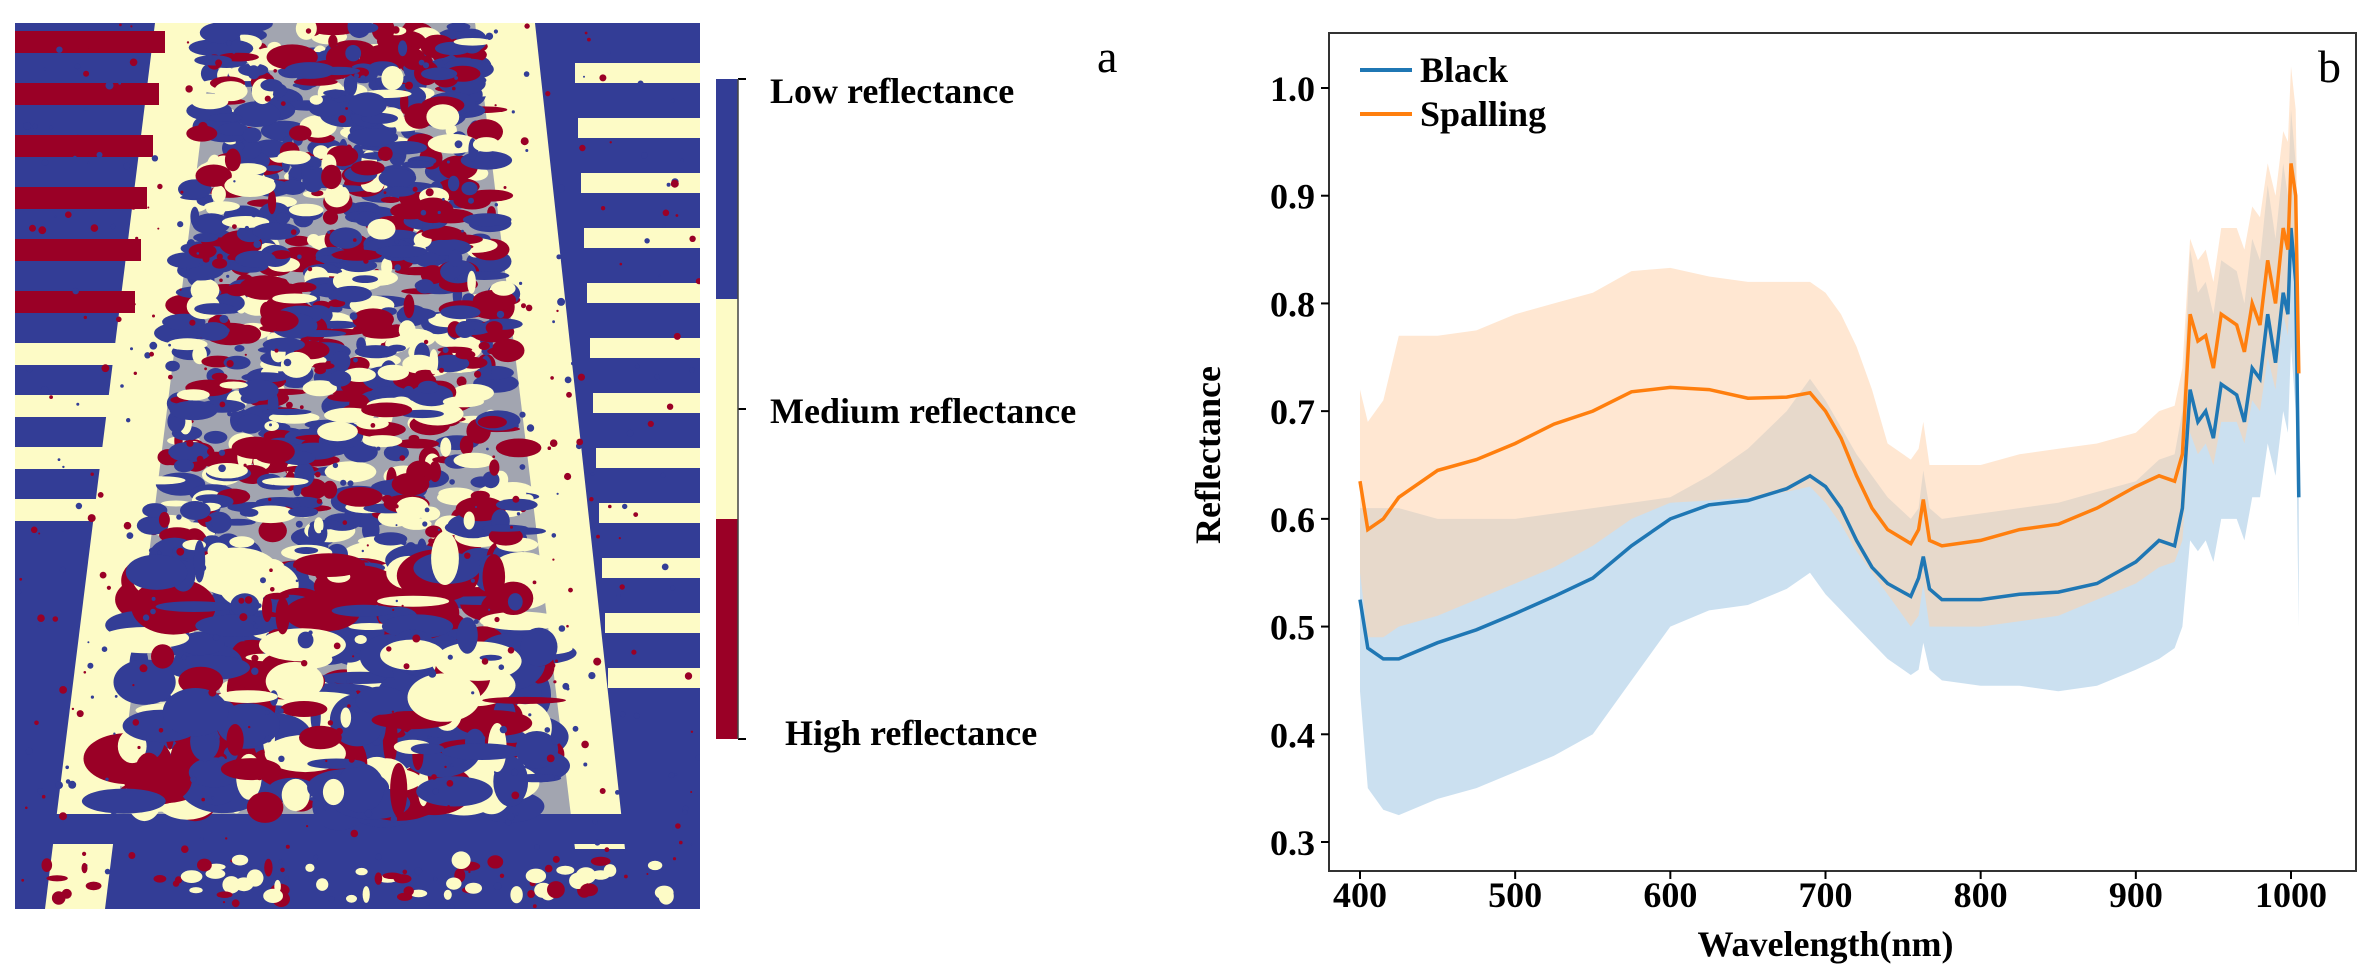 The height and width of the screenshot is (964, 2375). Describe the element at coordinates (1360, 895) in the screenshot. I see `x-tick-label: 400` at that location.